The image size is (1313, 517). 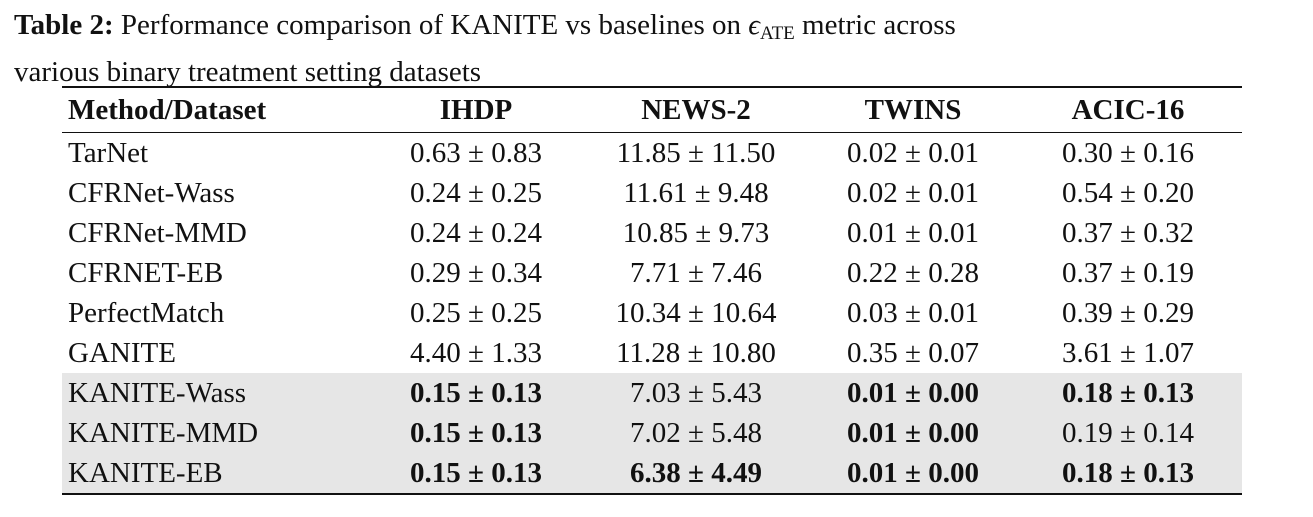 What do you see at coordinates (696, 473) in the screenshot?
I see `value-cell: 6.38 ± 4.49` at bounding box center [696, 473].